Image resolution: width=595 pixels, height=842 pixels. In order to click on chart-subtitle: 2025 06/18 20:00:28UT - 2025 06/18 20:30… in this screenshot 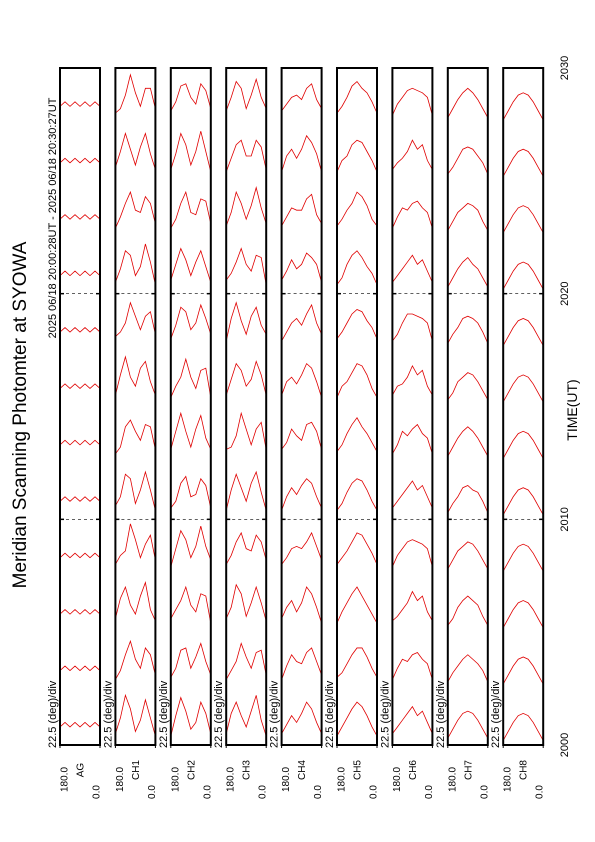, I will do `click(53, 217)`.